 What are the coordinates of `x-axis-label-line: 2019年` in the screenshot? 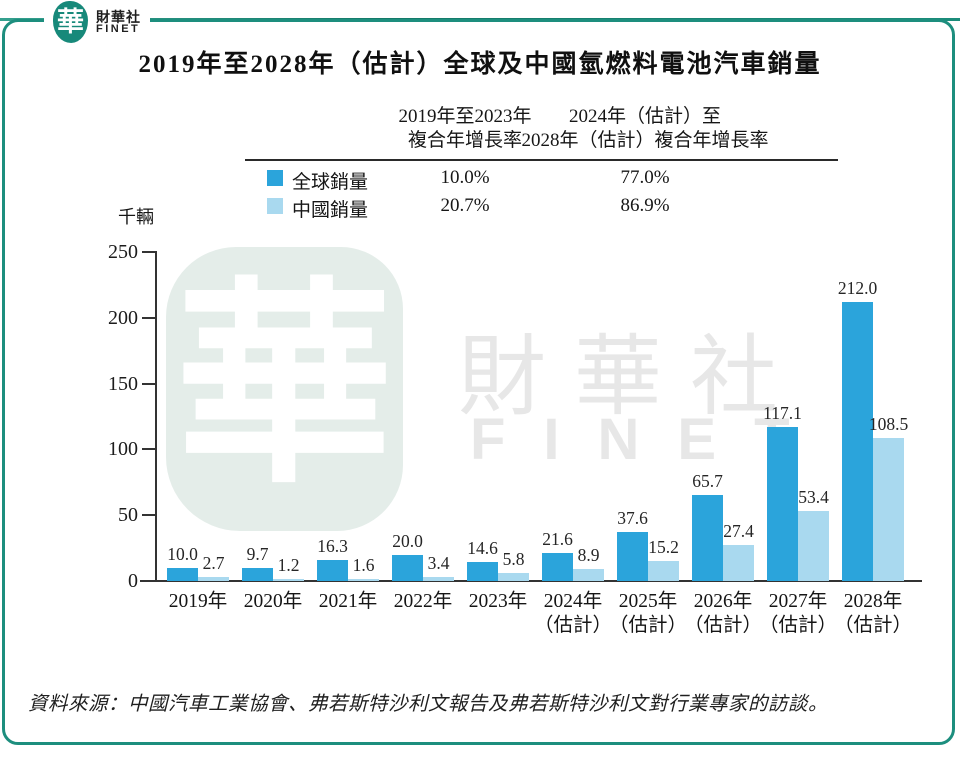 It's located at (198, 601).